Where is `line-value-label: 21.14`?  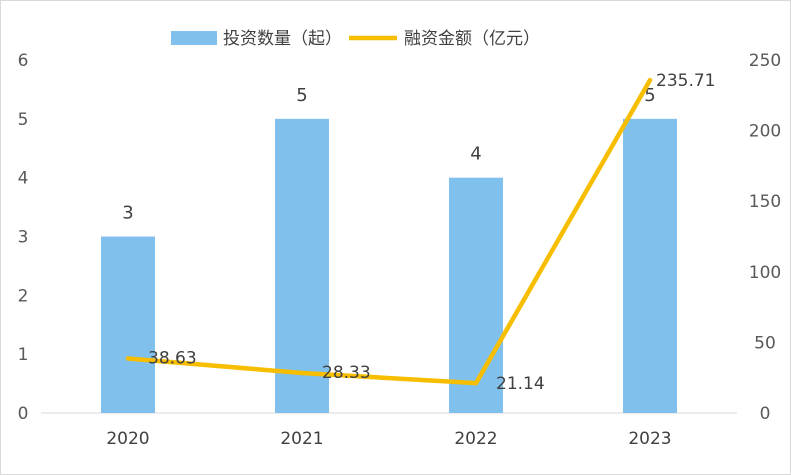 line-value-label: 21.14 is located at coordinates (520, 384).